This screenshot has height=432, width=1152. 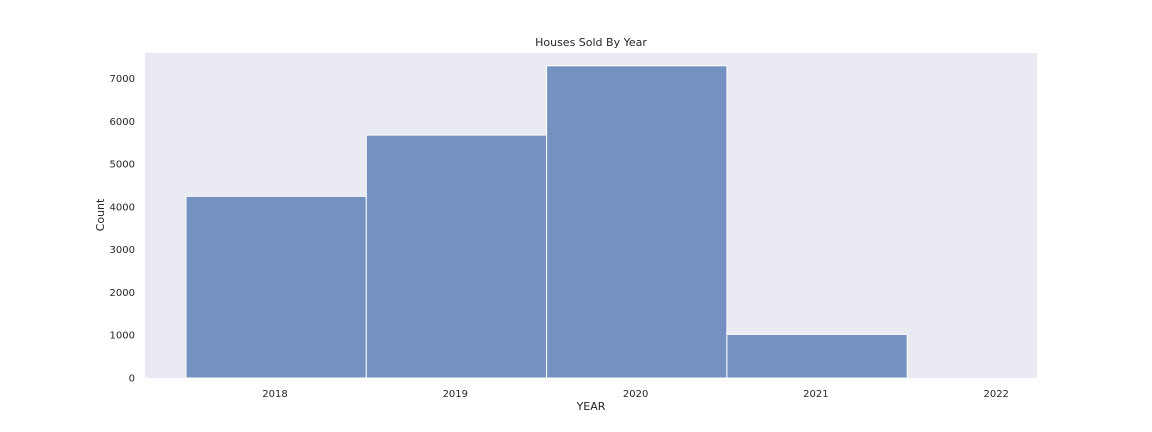 I want to click on x-tick-label: 2020, so click(x=635, y=394).